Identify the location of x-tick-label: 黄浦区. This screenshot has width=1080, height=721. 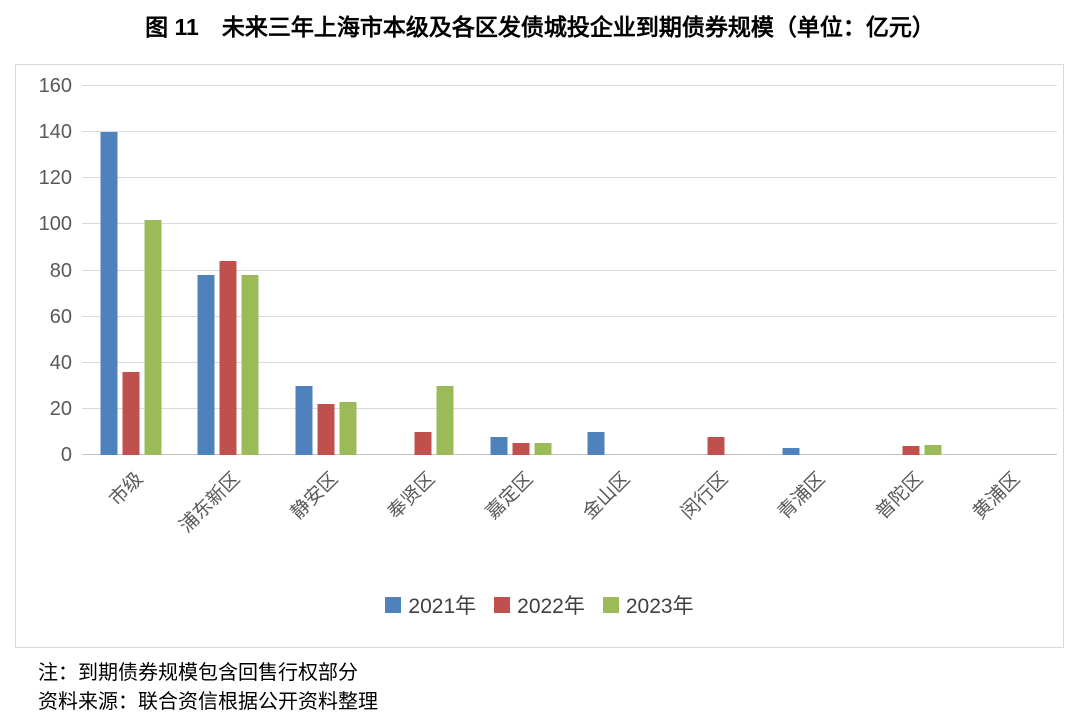
(997, 496).